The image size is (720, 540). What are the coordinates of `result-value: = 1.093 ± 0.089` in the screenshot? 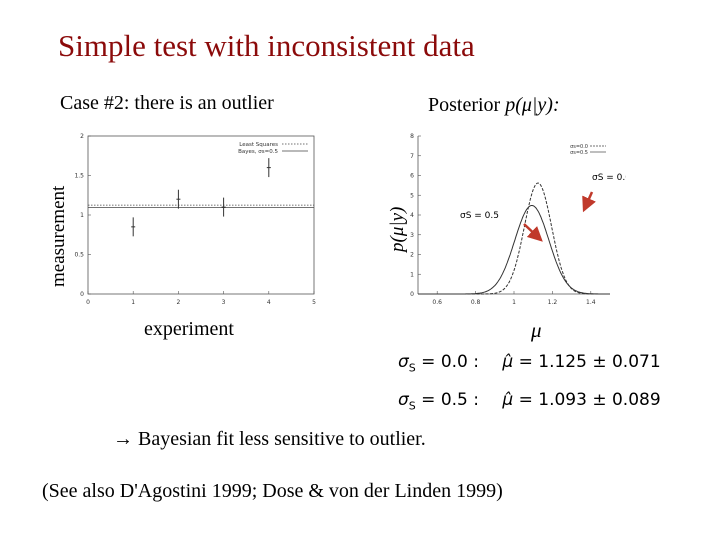 It's located at (587, 400).